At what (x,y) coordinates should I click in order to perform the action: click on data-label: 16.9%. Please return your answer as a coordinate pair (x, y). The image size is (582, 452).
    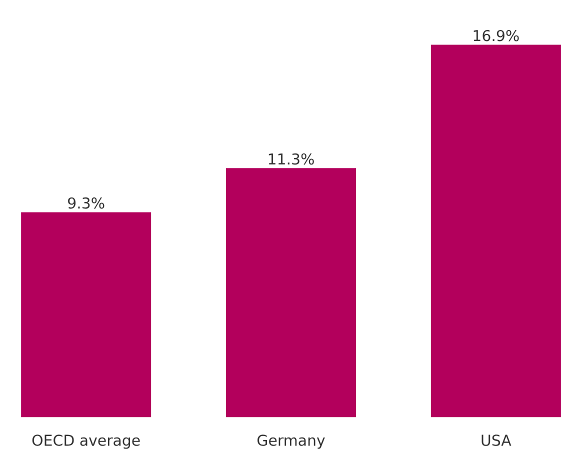
    Looking at the image, I should click on (496, 36).